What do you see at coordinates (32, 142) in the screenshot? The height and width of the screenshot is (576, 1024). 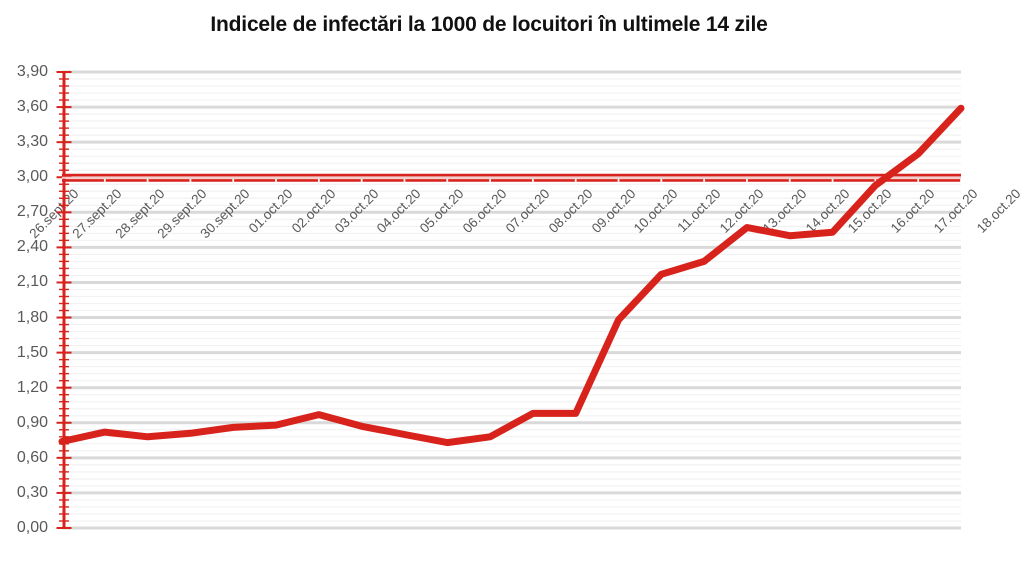 I see `y-axis-tick-label: 3,30` at bounding box center [32, 142].